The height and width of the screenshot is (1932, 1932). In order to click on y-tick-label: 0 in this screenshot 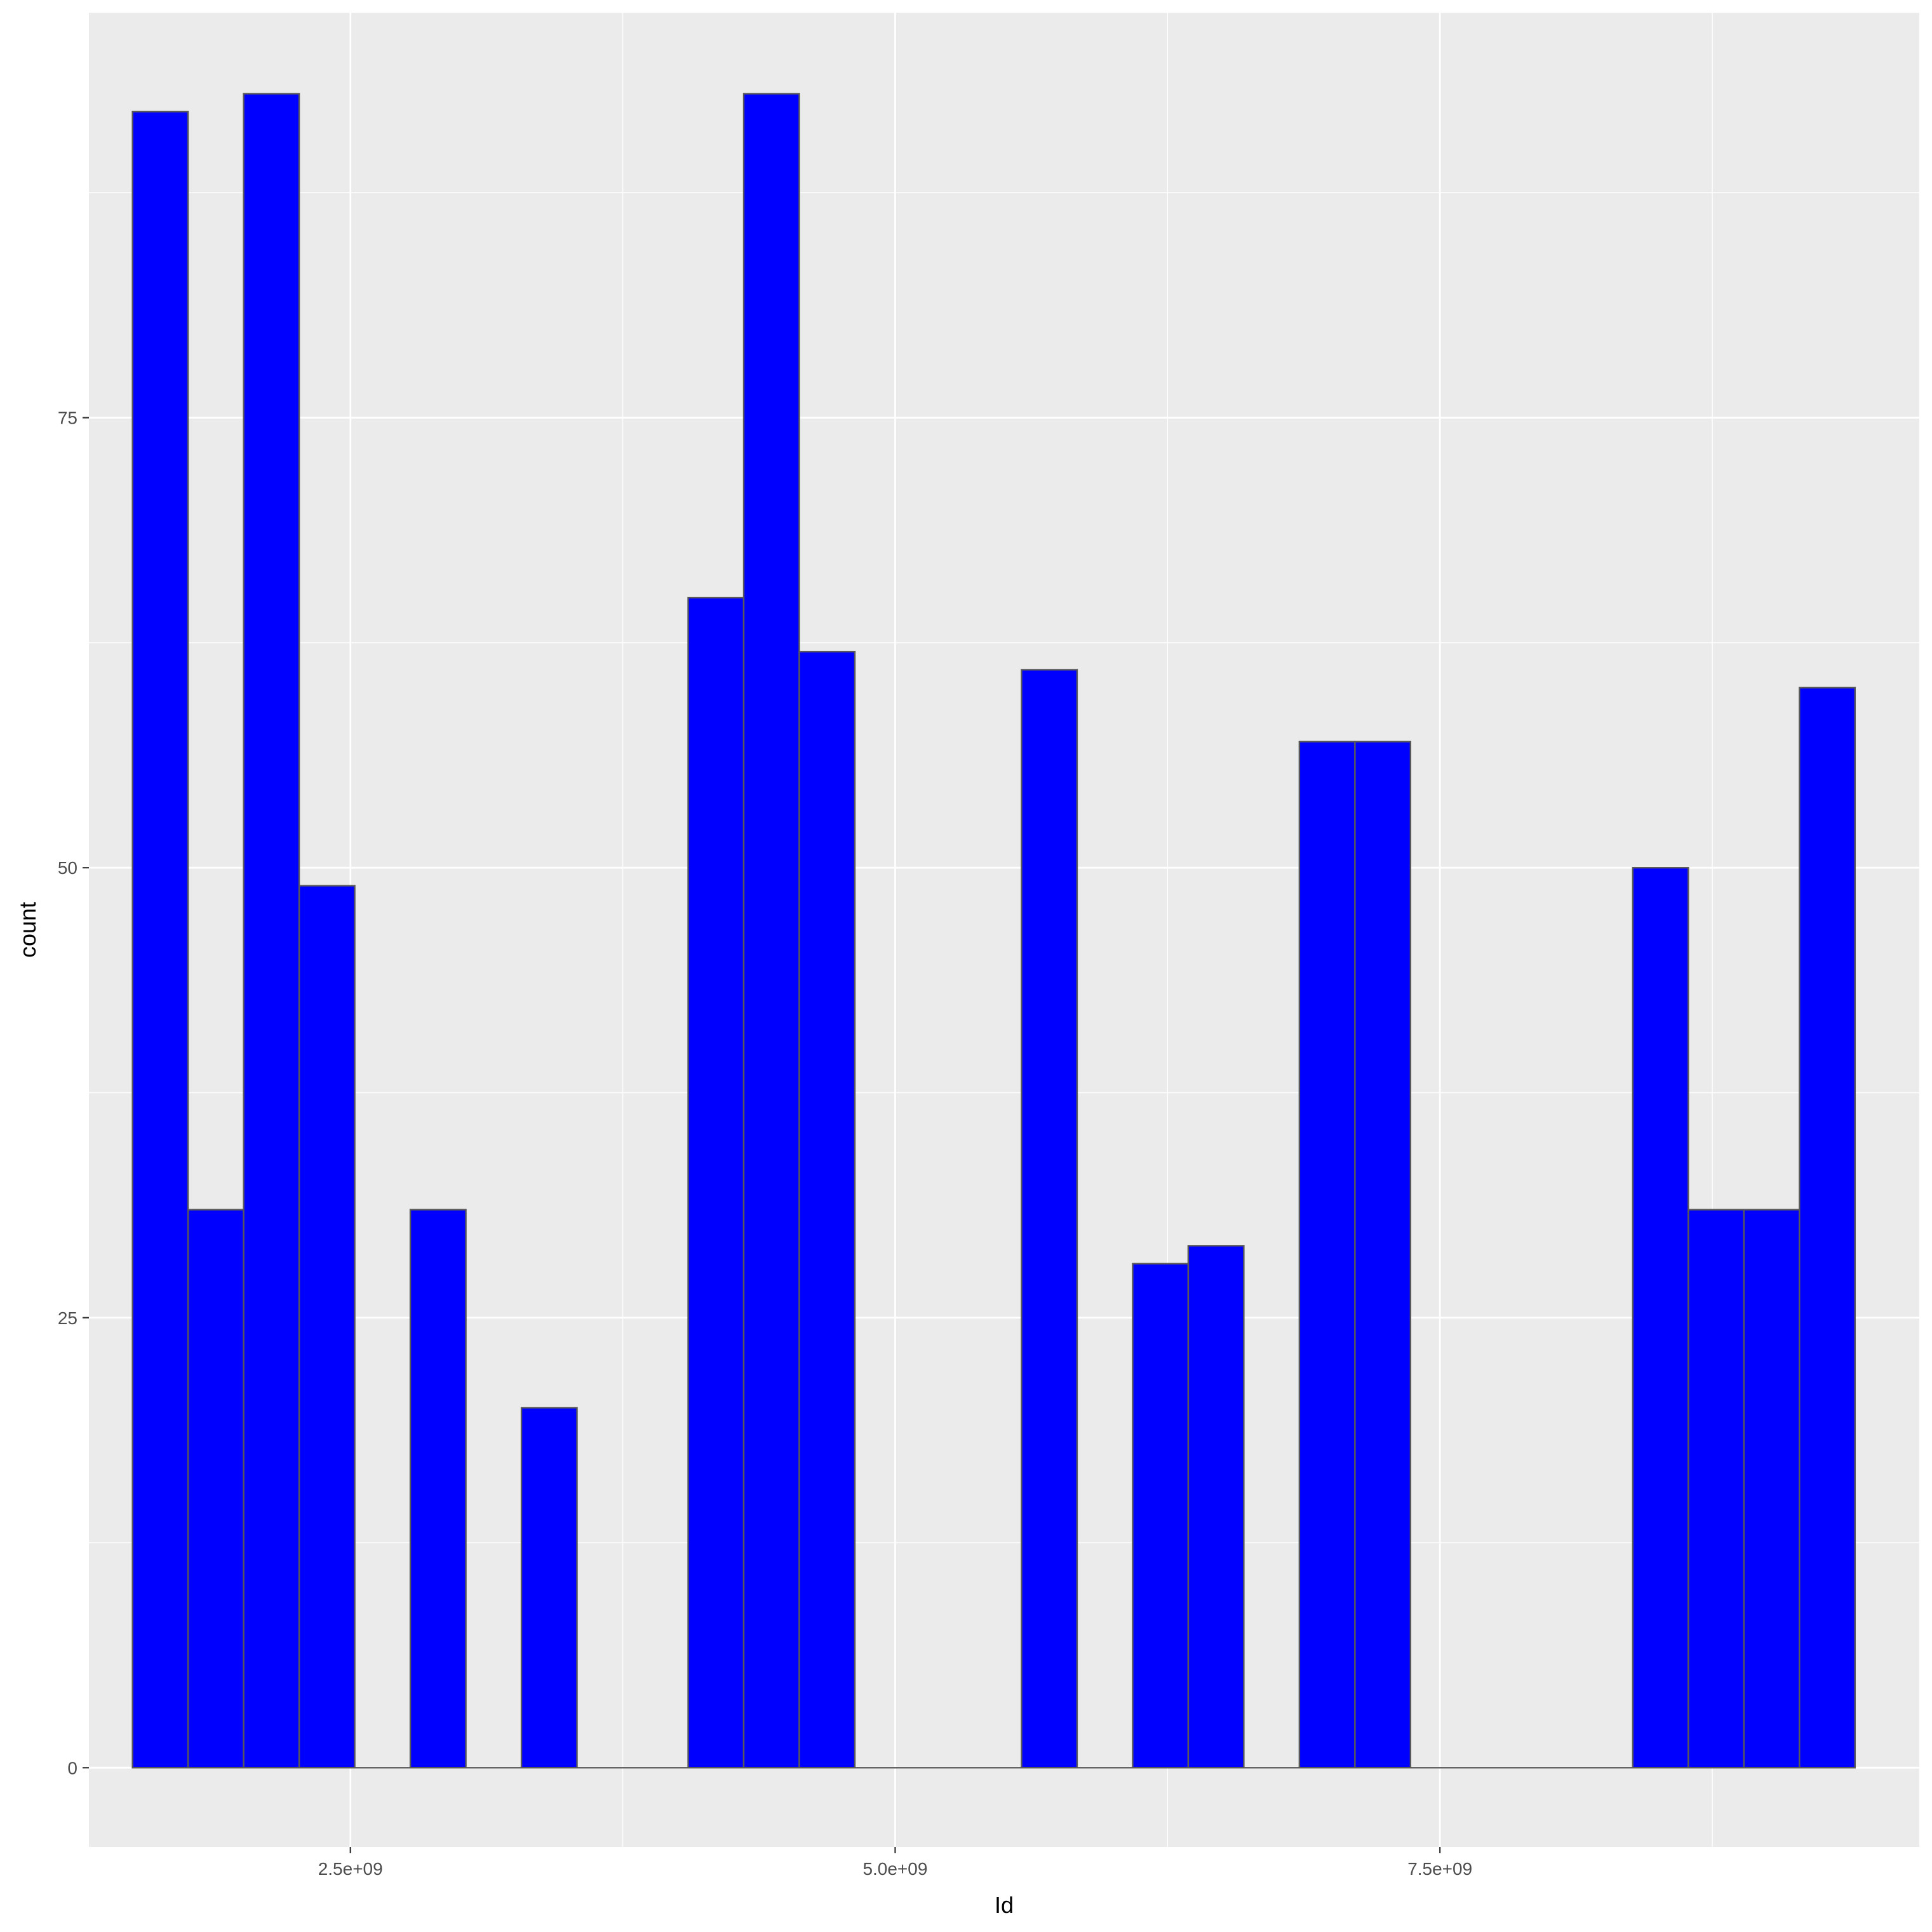, I will do `click(72, 1768)`.